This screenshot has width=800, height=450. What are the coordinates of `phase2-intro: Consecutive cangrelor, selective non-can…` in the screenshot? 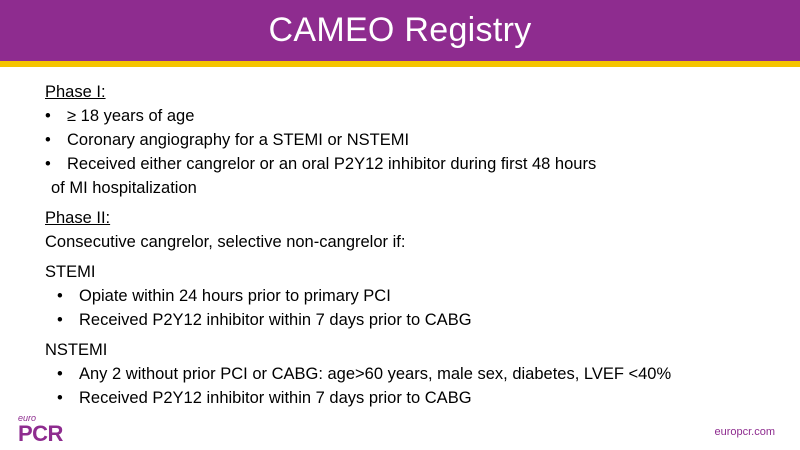 It's located at (225, 242).